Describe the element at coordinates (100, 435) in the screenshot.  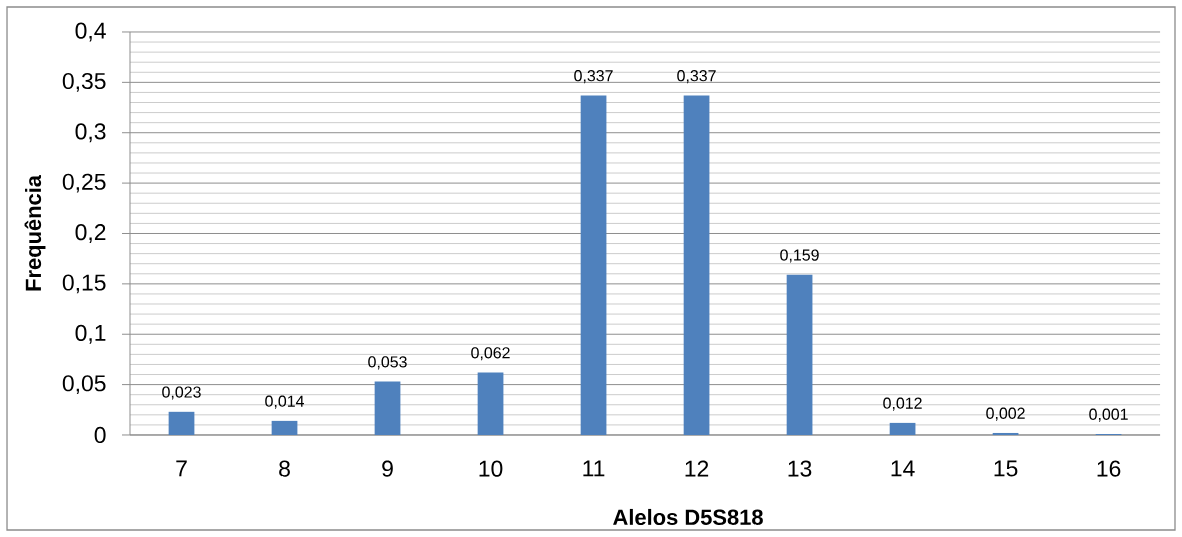
I see `y-tick-label: 0` at that location.